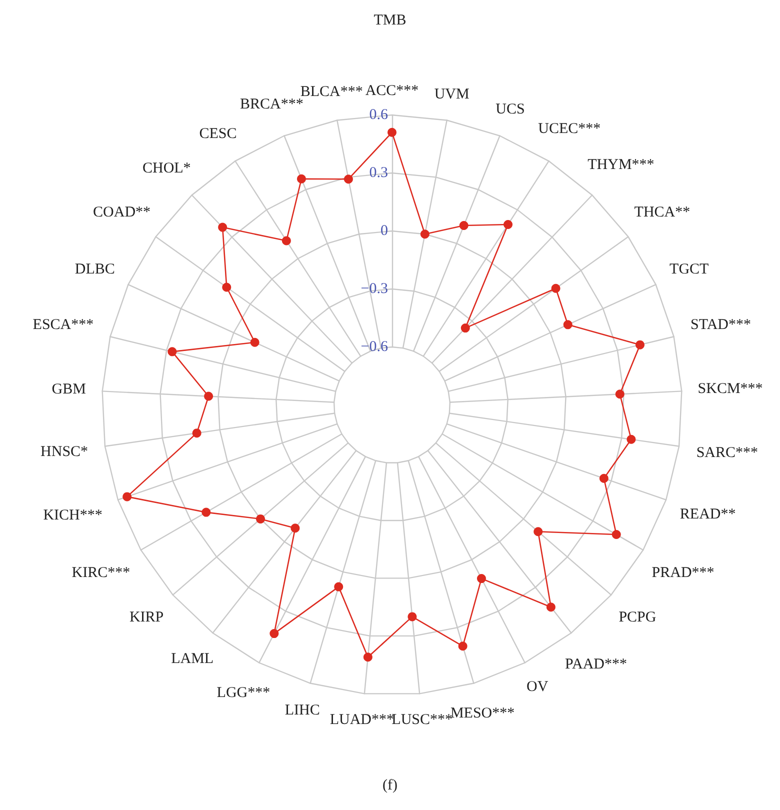 The image size is (780, 810). I want to click on spoke-label: KICH***, so click(72, 515).